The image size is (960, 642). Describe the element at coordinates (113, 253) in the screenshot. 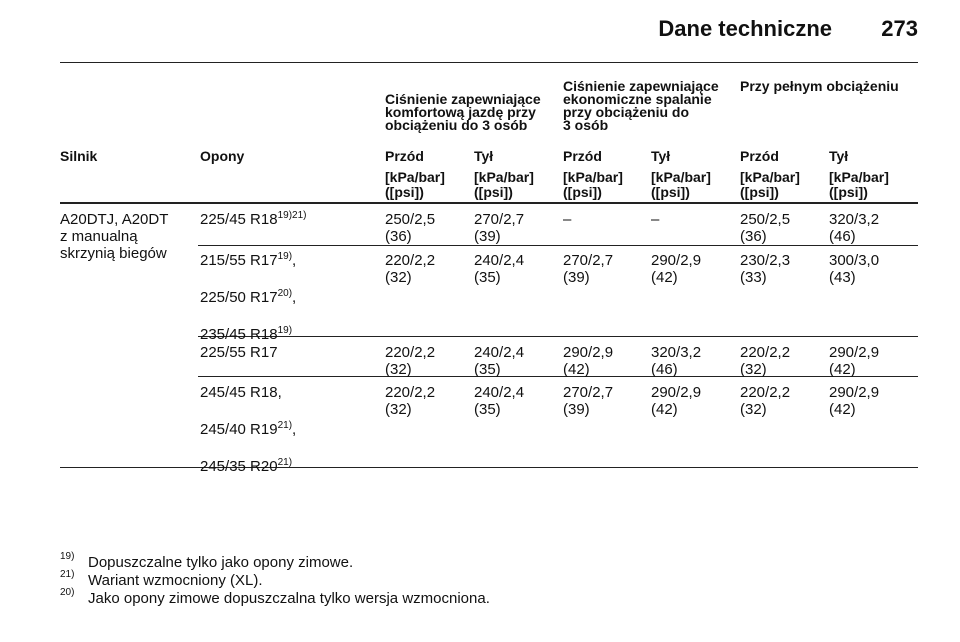

I see `engine: skrzynią biegów` at that location.